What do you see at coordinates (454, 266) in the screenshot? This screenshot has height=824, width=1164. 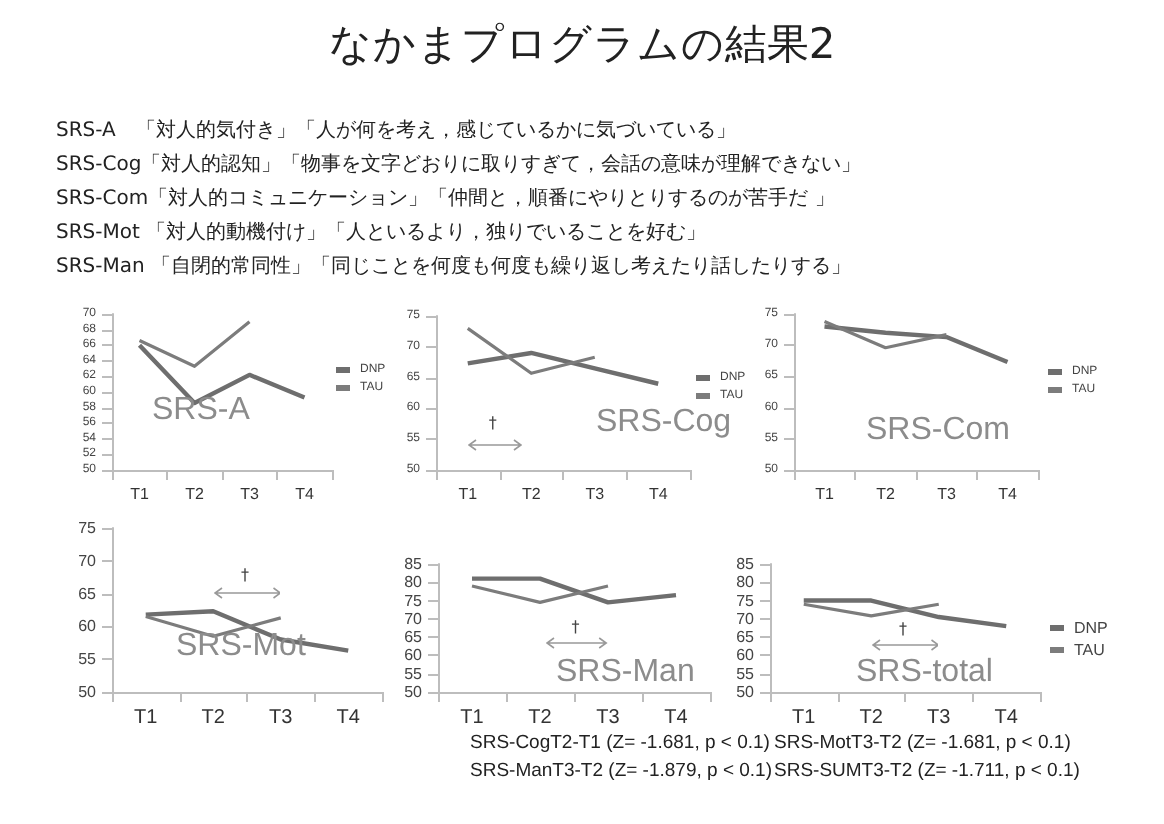 I see `text: SRS-Man 「自閉的常同性」「同じことを何度も何度も繰り返し考えたり話したりする」` at bounding box center [454, 266].